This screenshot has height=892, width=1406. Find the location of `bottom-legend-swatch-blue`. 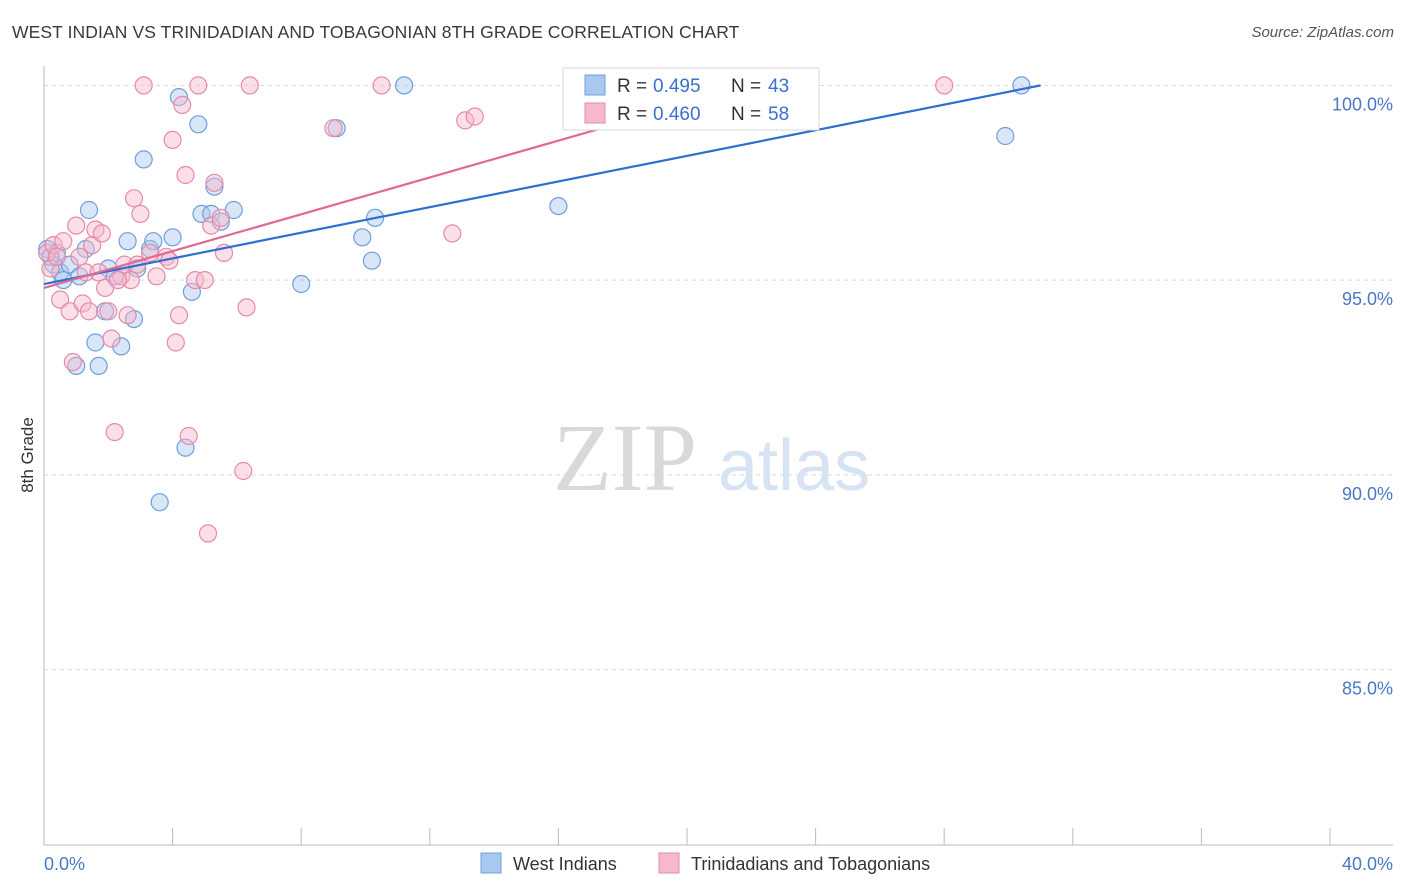

bottom-legend-swatch-blue is located at coordinates (491, 863).